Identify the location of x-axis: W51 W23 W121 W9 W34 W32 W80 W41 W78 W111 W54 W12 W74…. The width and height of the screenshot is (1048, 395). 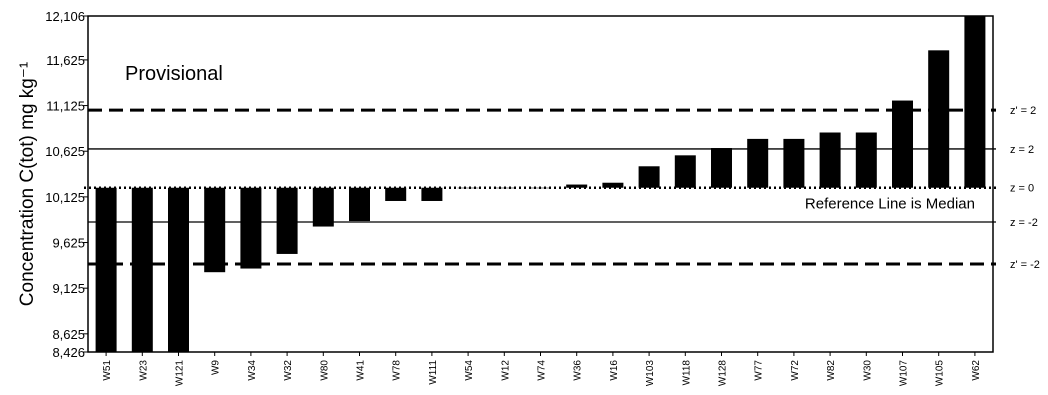
(542, 369).